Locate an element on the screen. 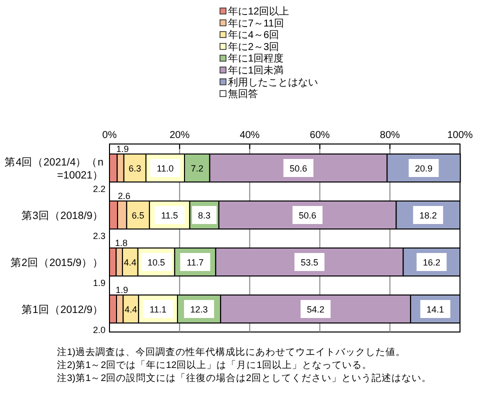 Image resolution: width=486 pixels, height=402 pixels. legend-label: 利用したことはない is located at coordinates (273, 82).